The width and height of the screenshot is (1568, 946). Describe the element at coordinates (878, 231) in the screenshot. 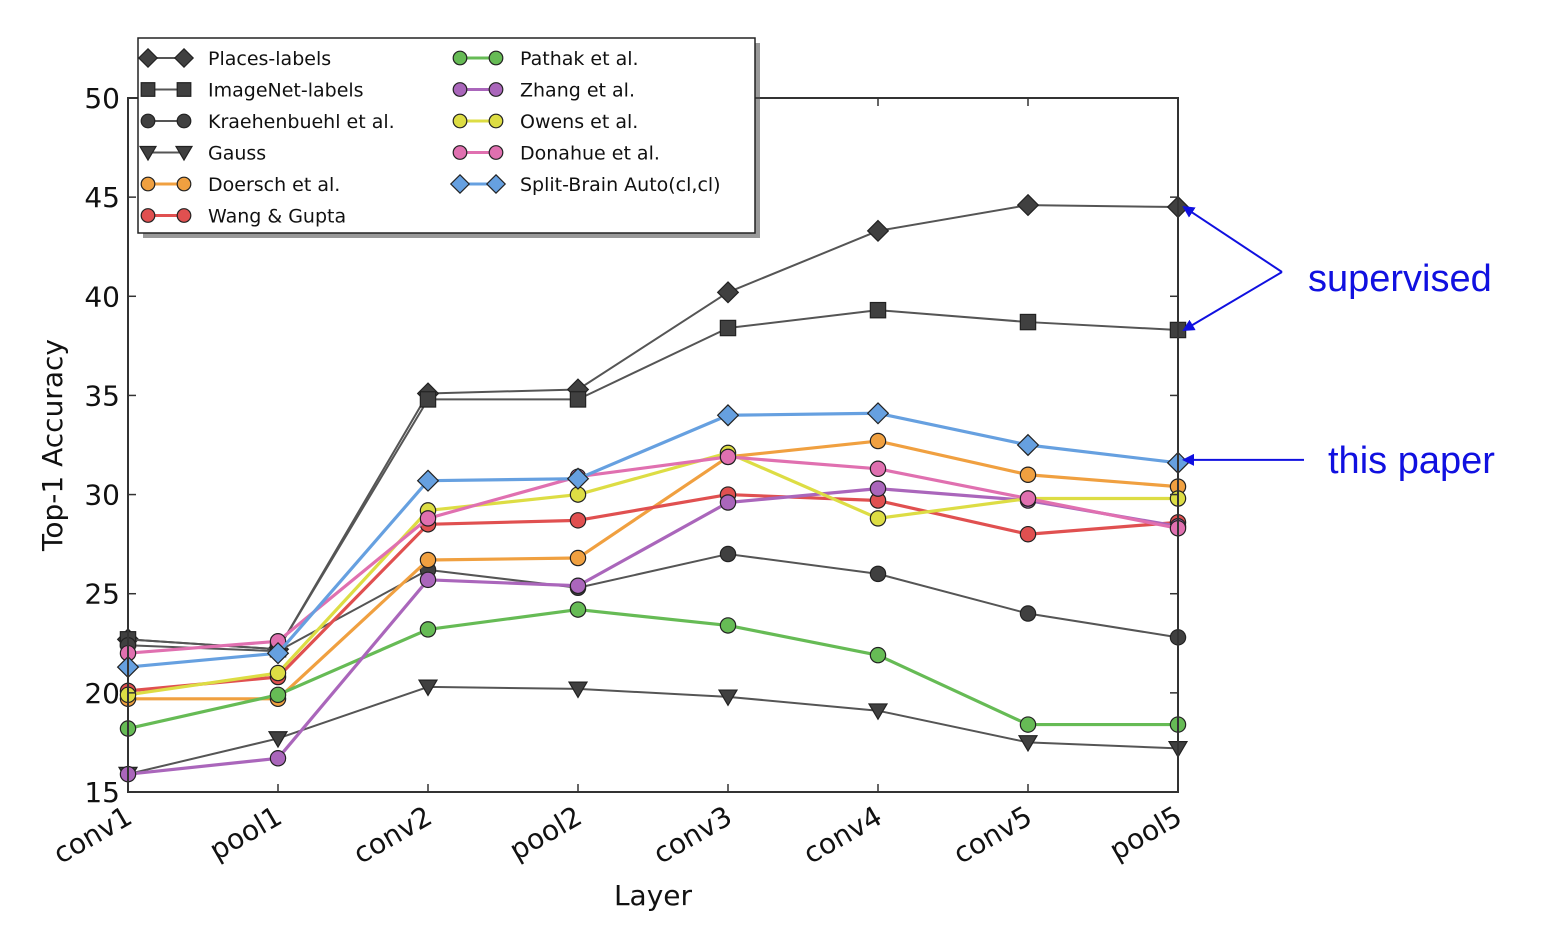

I see `data-point-places-labels-conv4` at that location.